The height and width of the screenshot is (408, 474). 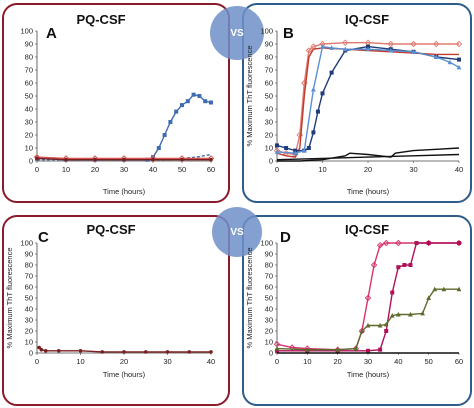 I want to click on vs-label-bottom: VS, so click(x=237, y=232).